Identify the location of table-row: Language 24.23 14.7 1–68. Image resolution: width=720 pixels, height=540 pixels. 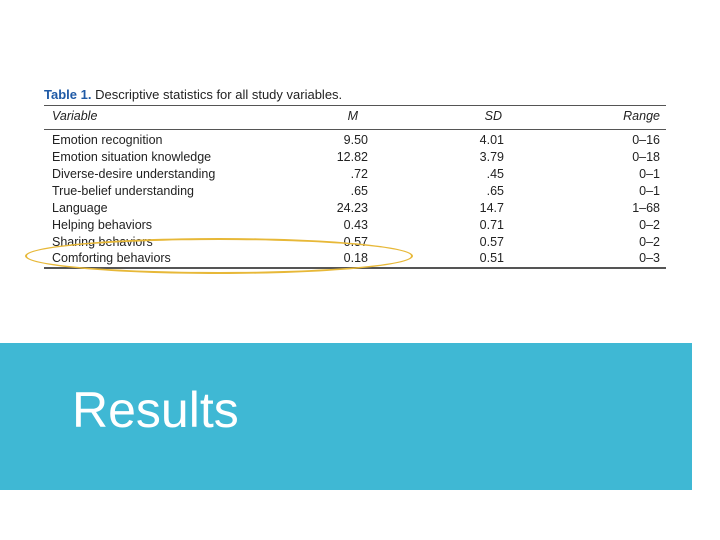
(355, 208).